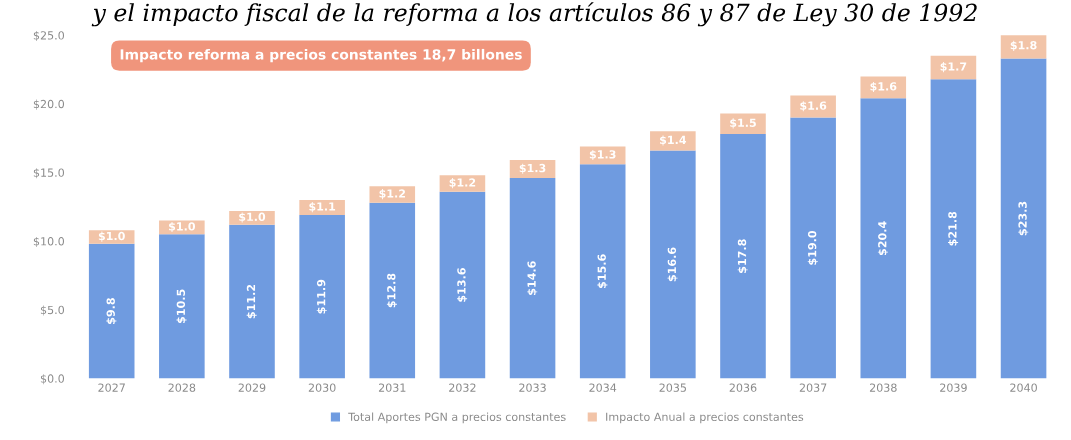  What do you see at coordinates (322, 387) in the screenshot?
I see `x-tick-label: 2030` at bounding box center [322, 387].